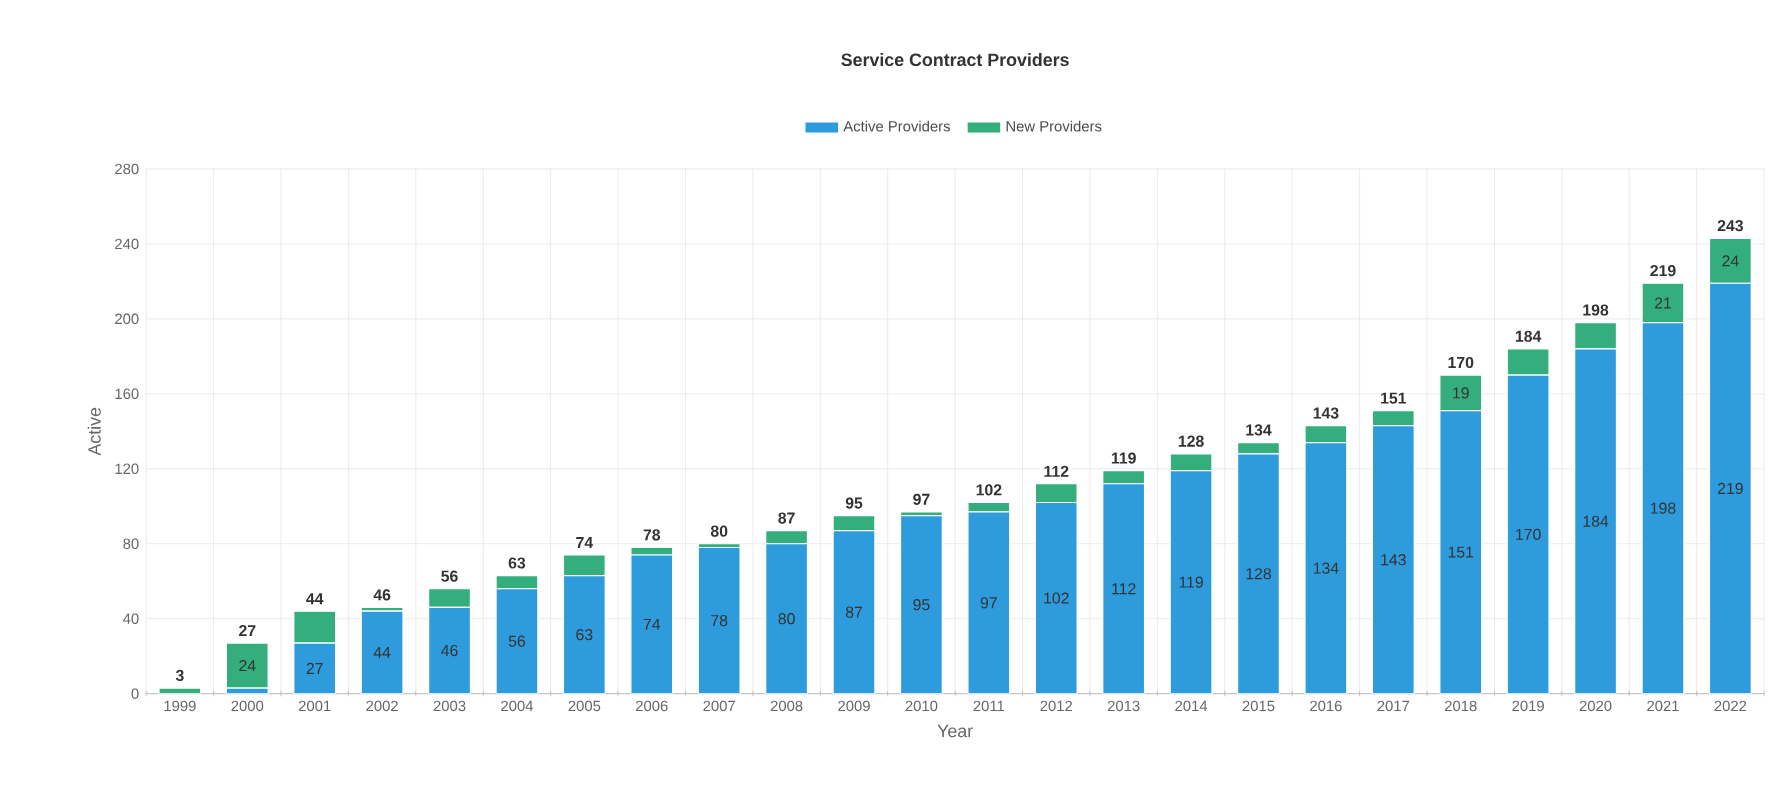 This screenshot has width=1778, height=791. I want to click on x-tick-label: 2013, so click(1123, 706).